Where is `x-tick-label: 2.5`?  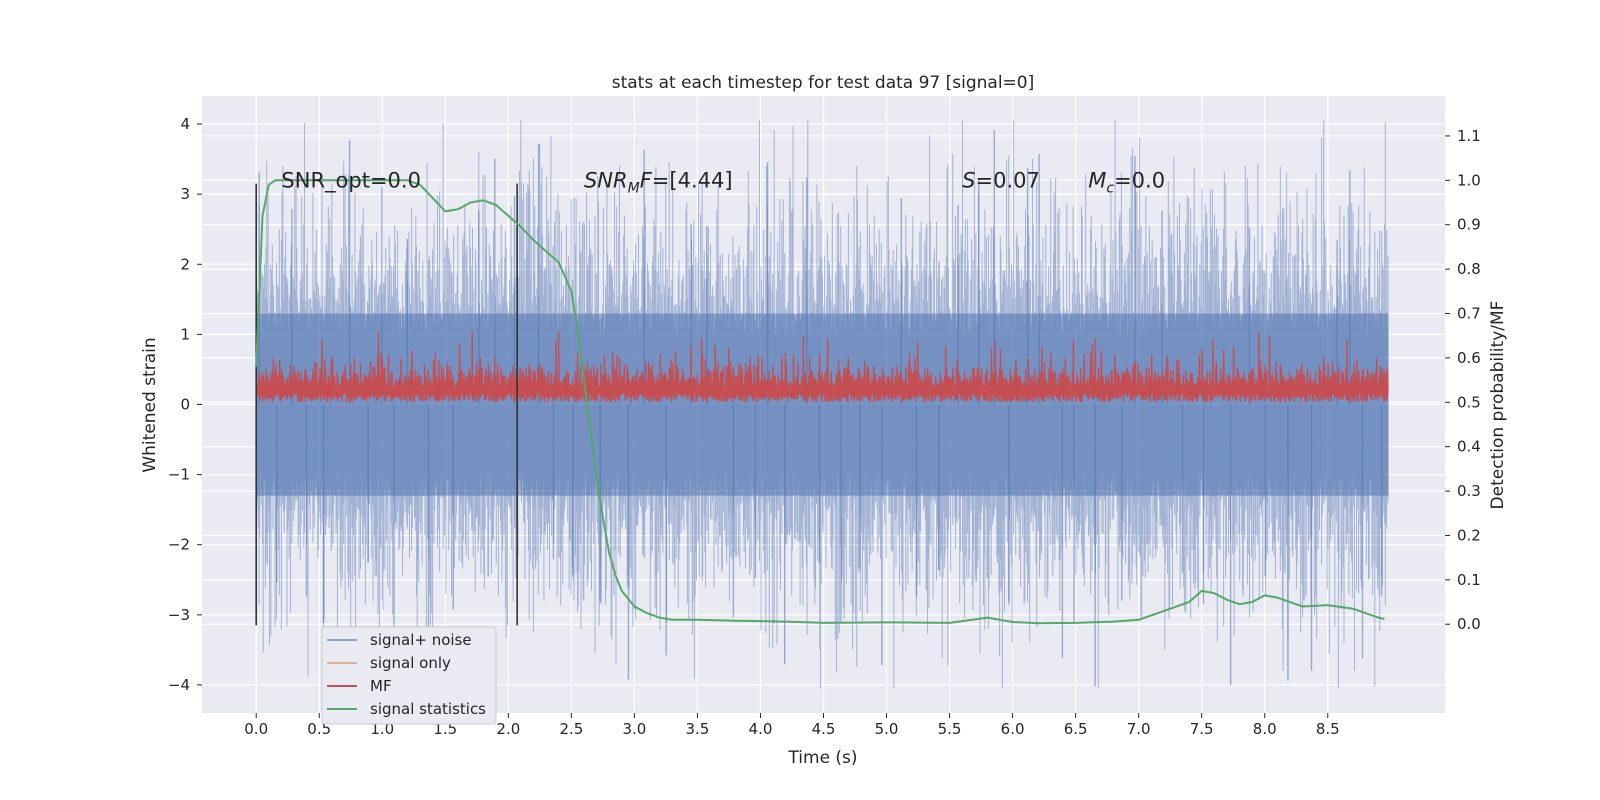
x-tick-label: 2.5 is located at coordinates (571, 729).